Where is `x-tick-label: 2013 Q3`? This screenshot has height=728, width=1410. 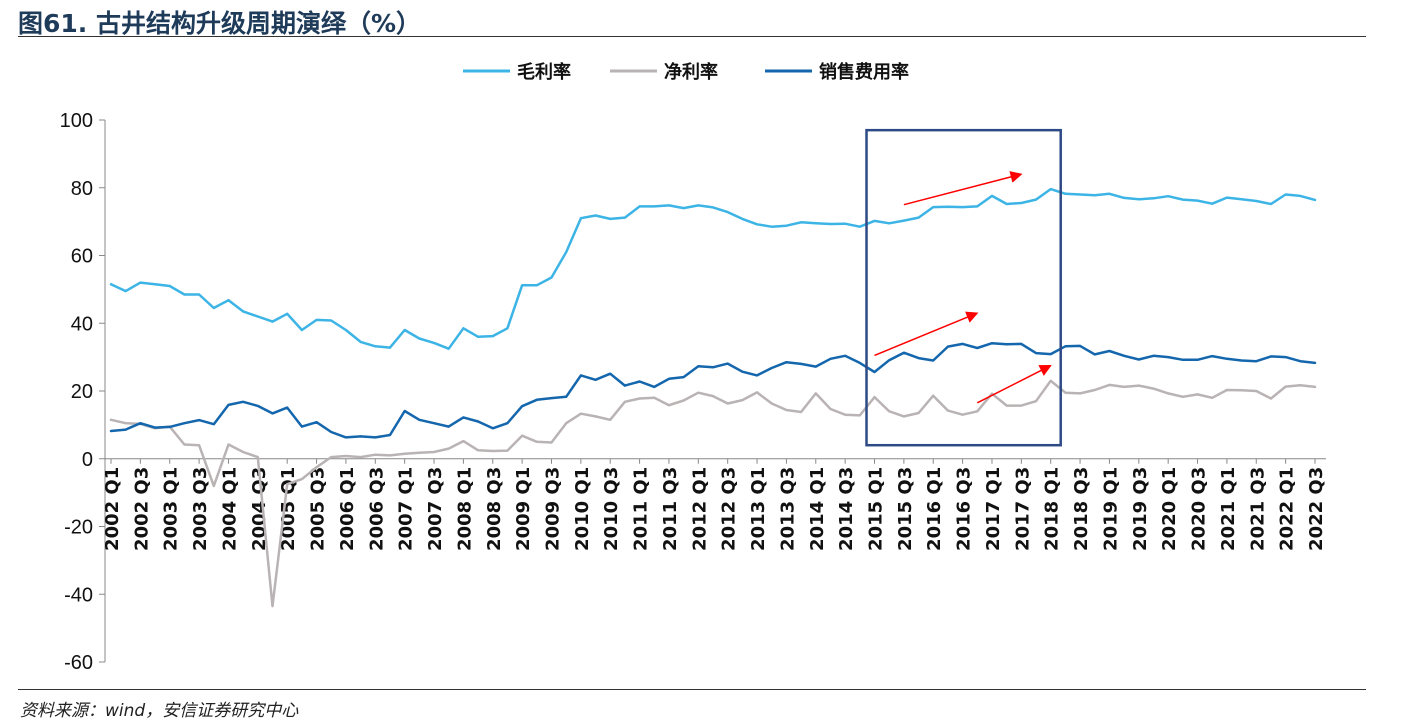
x-tick-label: 2013 Q3 is located at coordinates (787, 509).